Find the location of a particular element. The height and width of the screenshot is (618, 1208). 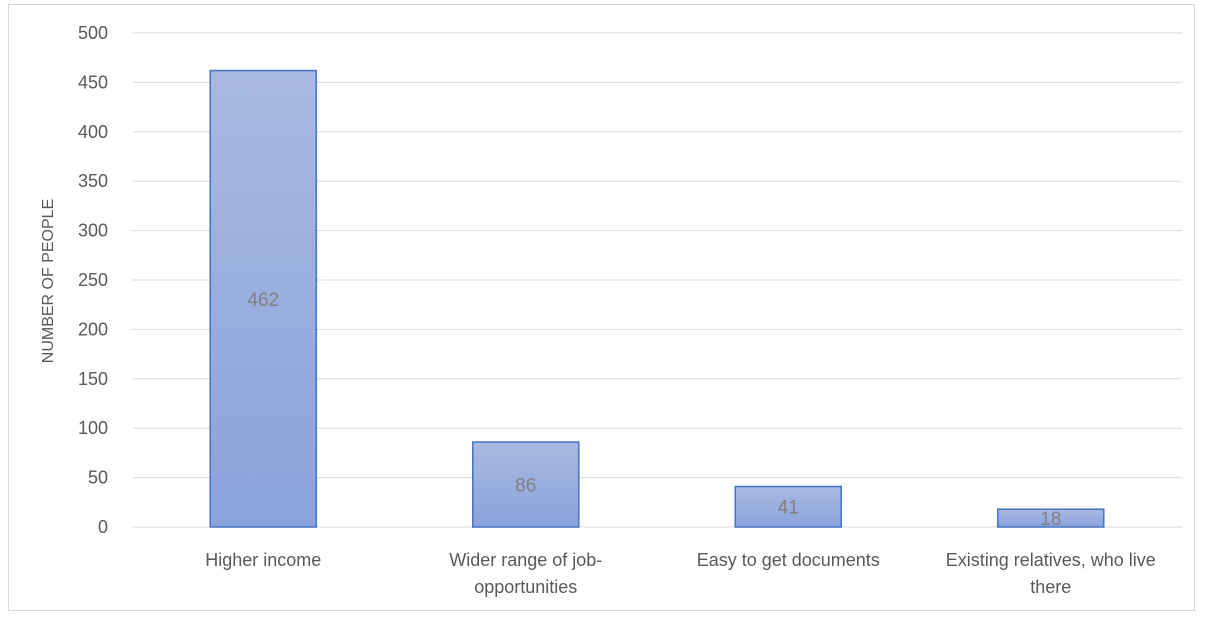

y-tick-label: 450 is located at coordinates (93, 82).